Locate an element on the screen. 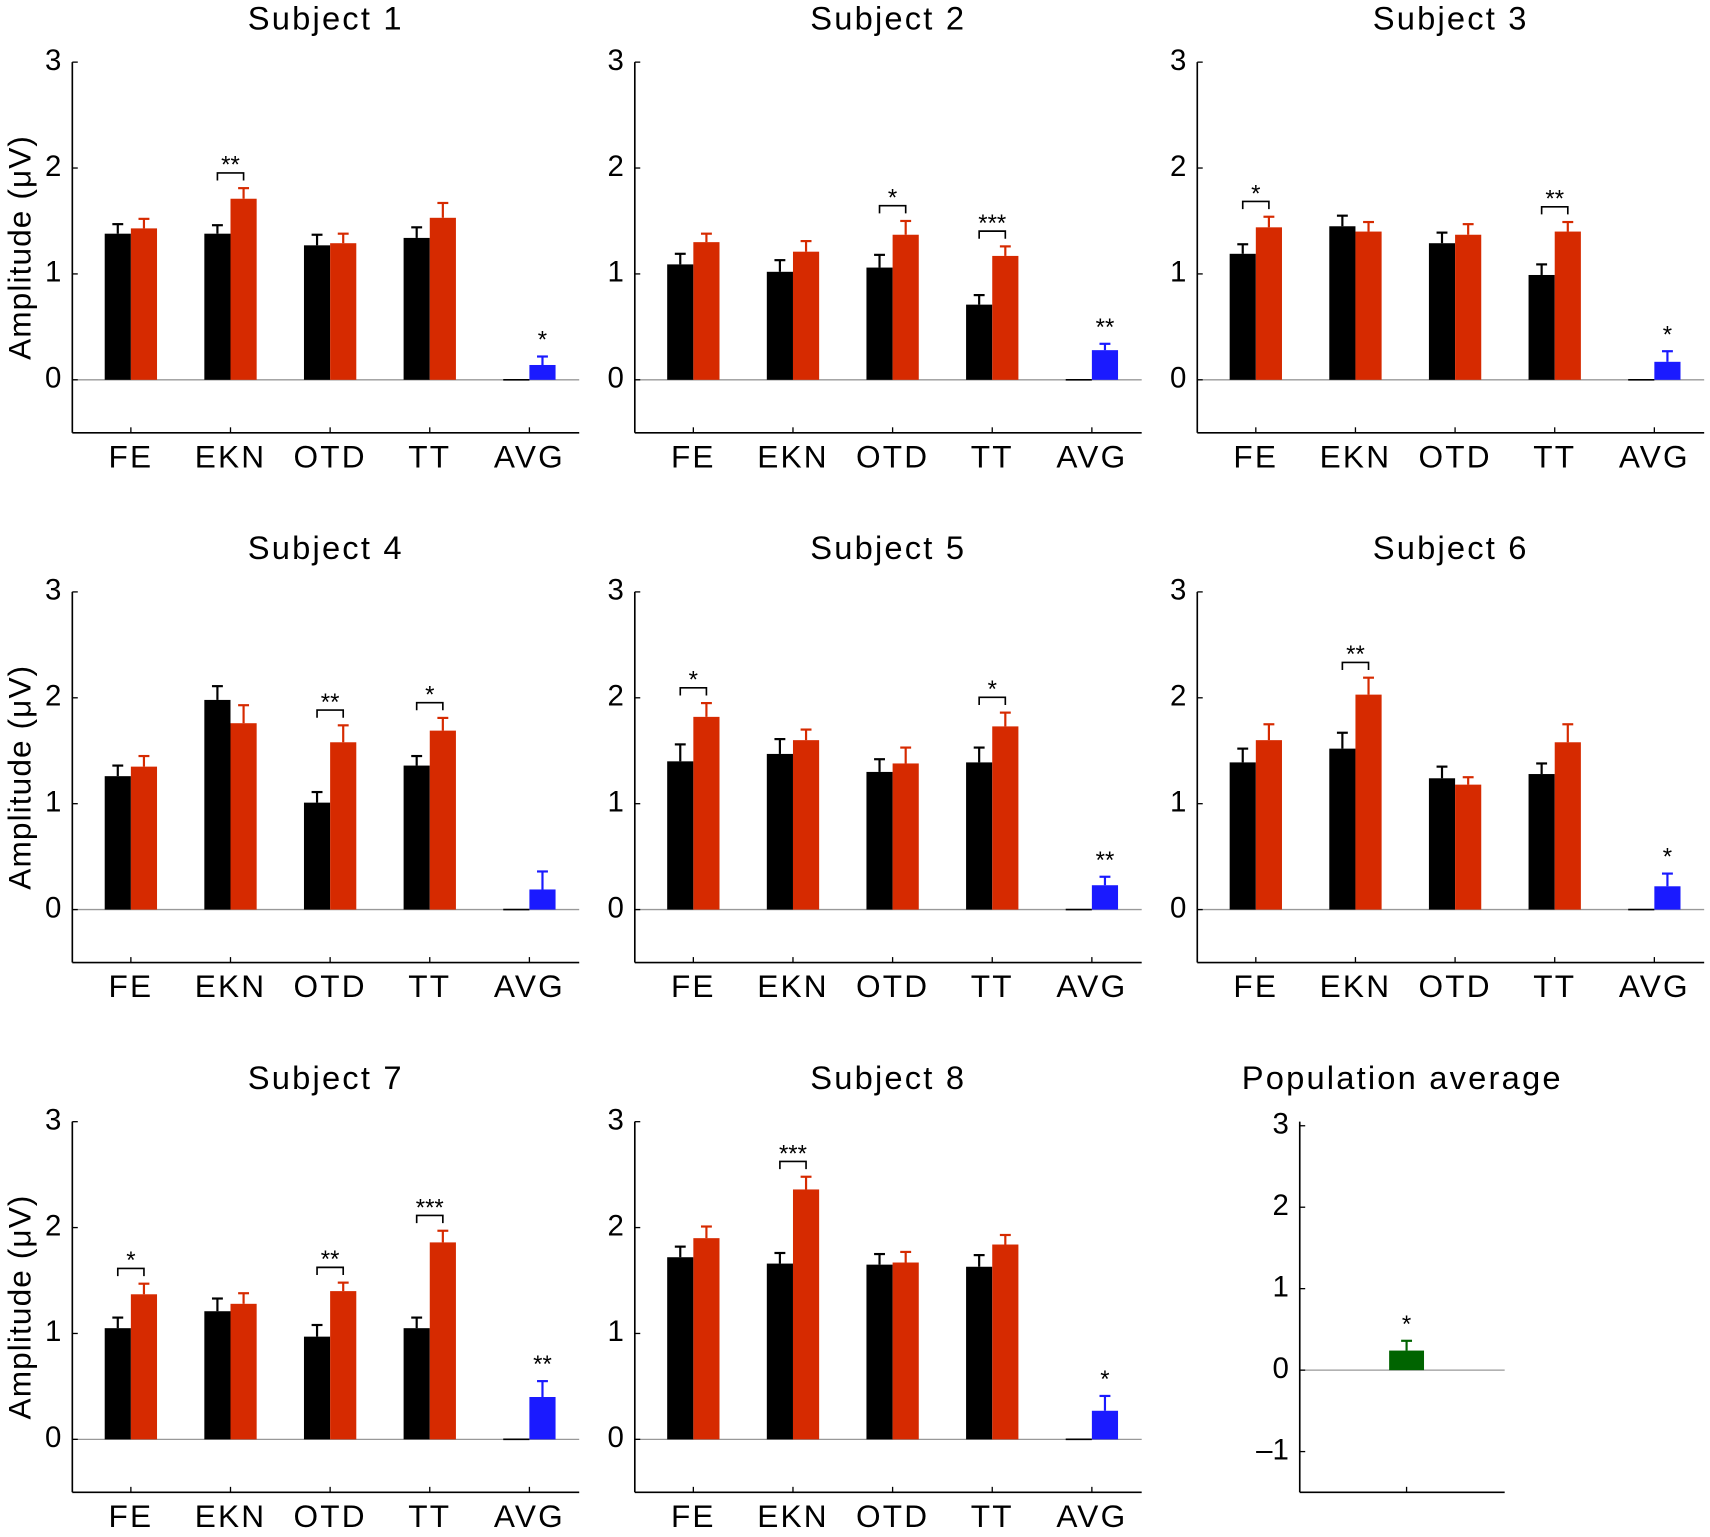 The image size is (1710, 1537). chart-title: Population average is located at coordinates (1402, 1077).